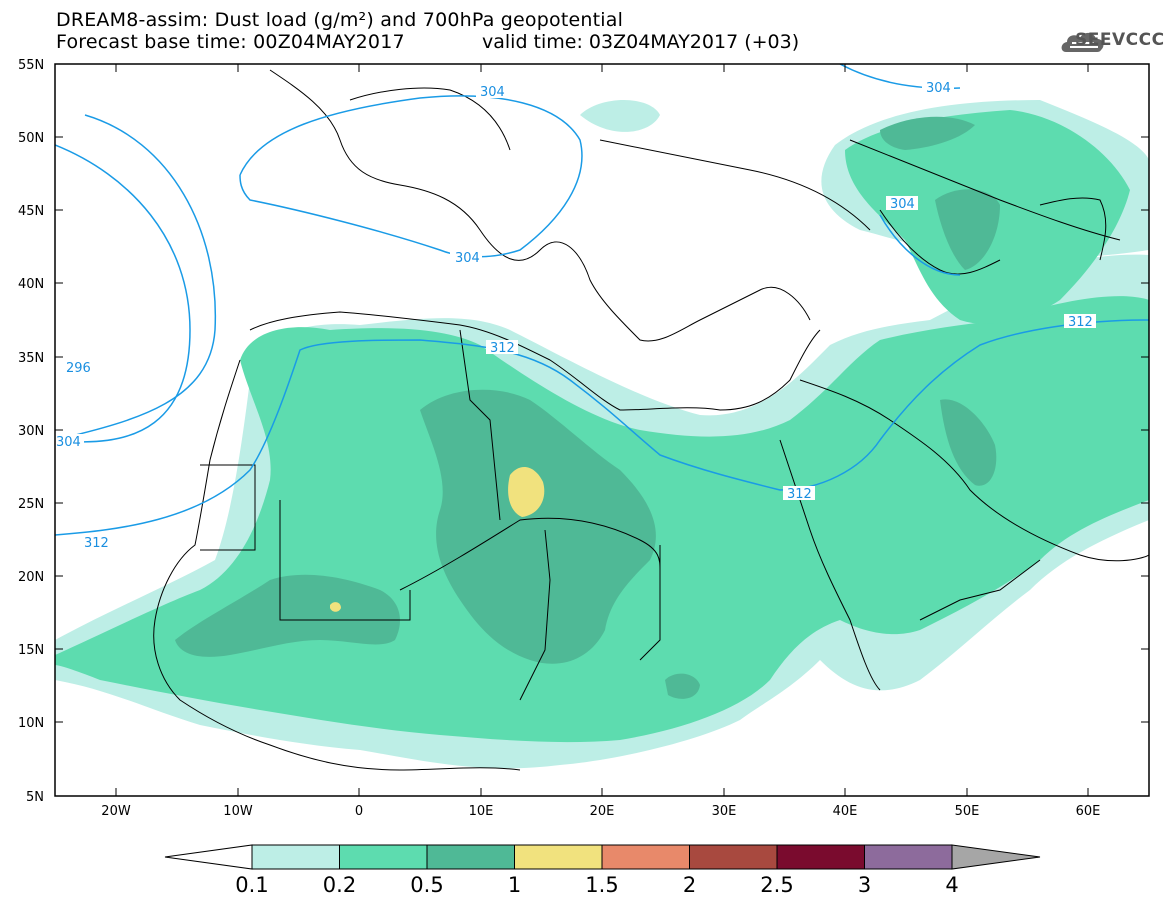 Image resolution: width=1165 pixels, height=907 pixels. Describe the element at coordinates (238, 811) in the screenshot. I see `lon-label: 10W` at that location.